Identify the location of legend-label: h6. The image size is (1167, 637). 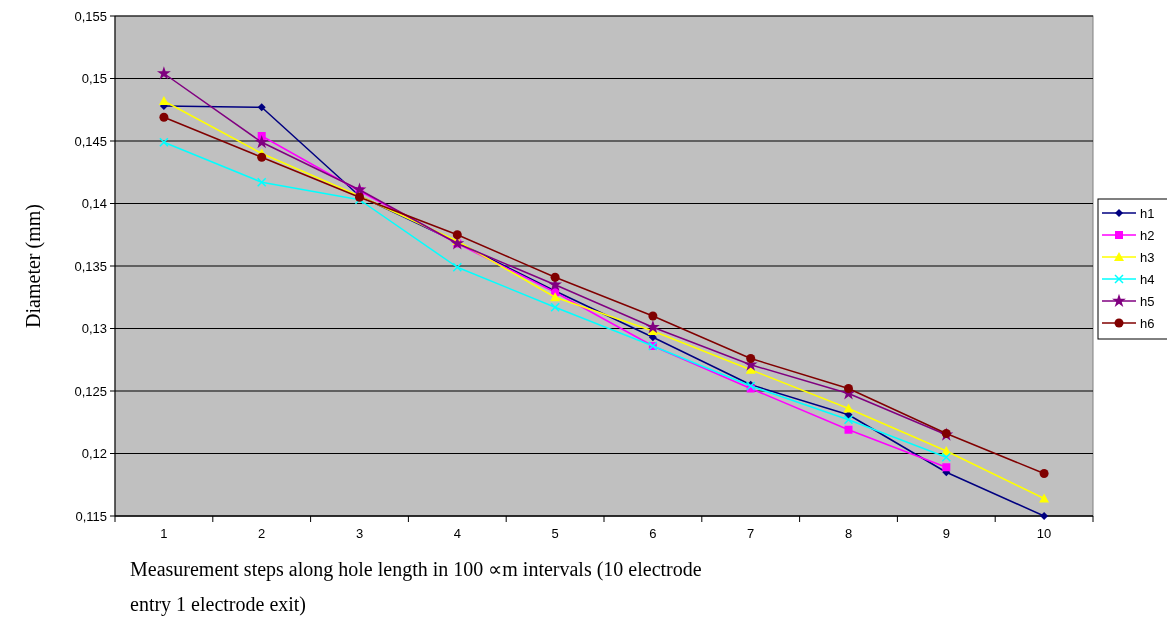
(1147, 323).